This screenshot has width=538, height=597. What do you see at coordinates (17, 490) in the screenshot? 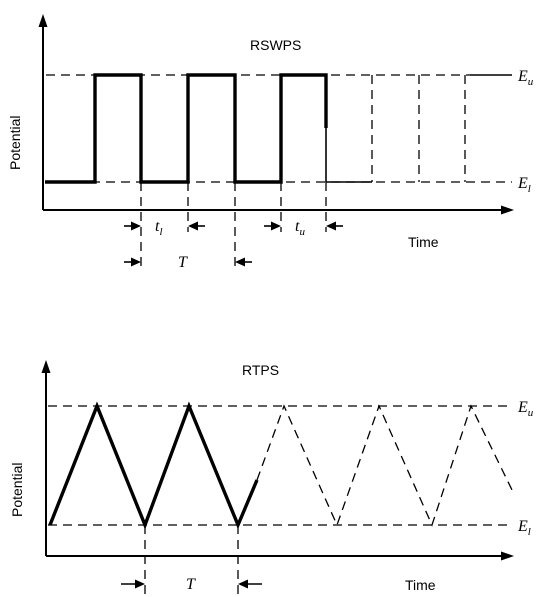
I see `rtps-y-axis-label: Potential` at bounding box center [17, 490].